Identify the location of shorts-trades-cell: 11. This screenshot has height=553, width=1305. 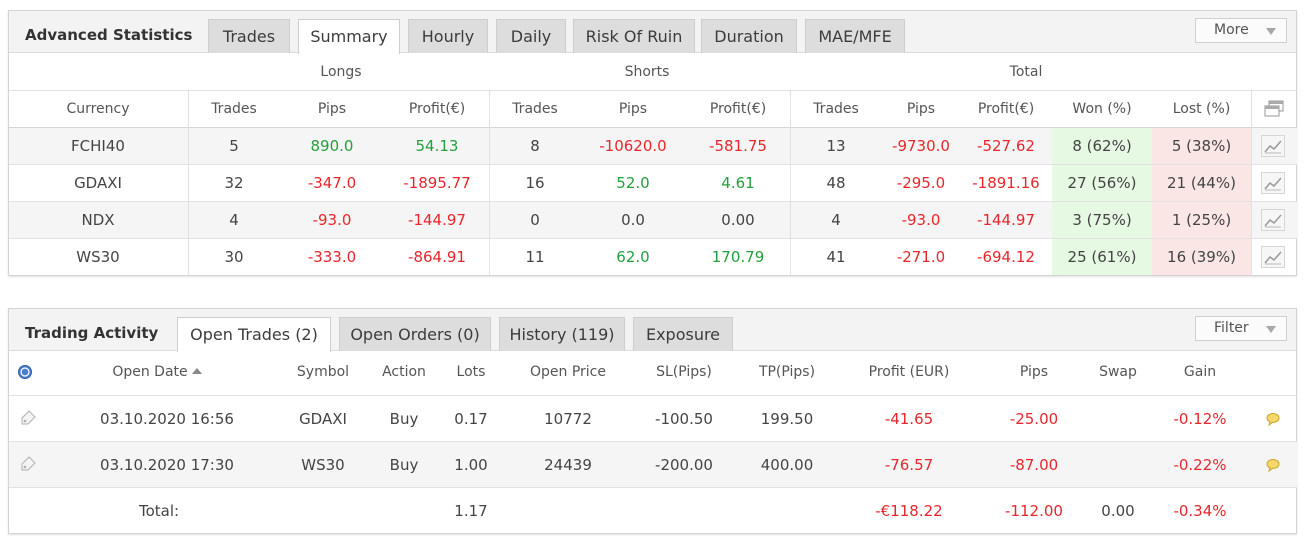
(535, 257).